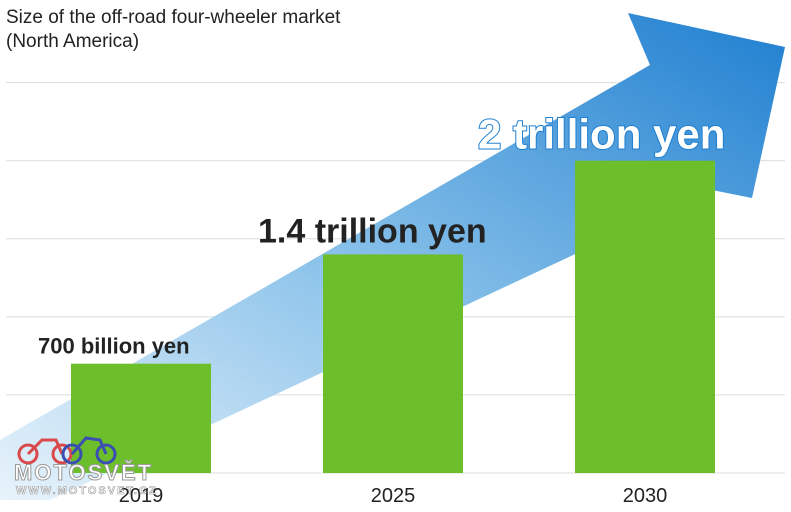 This screenshot has height=512, width=791. I want to click on x-tick-label: 2025, so click(393, 496).